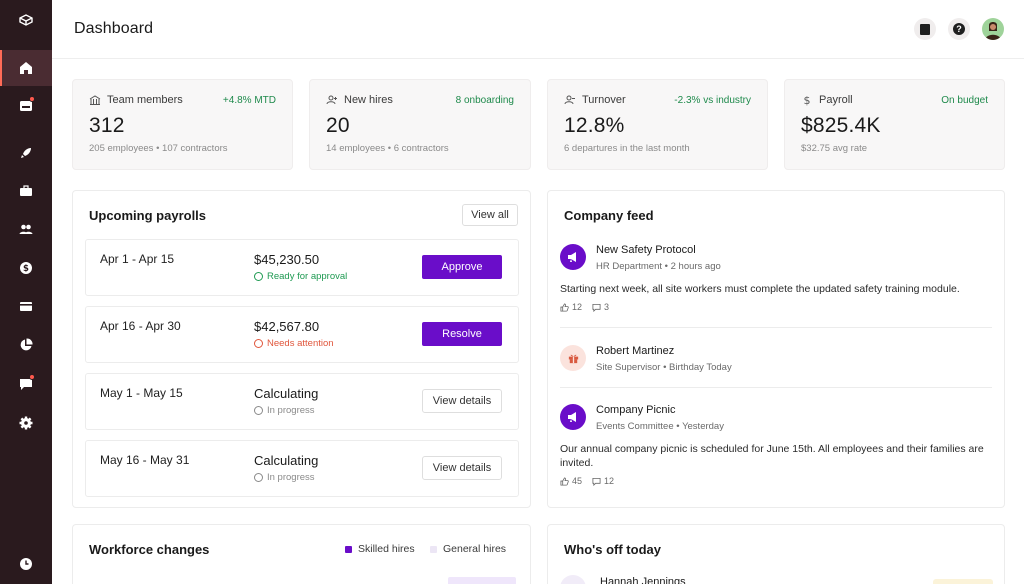 The height and width of the screenshot is (584, 1024). I want to click on payroll-status: Ready for approval, so click(300, 276).